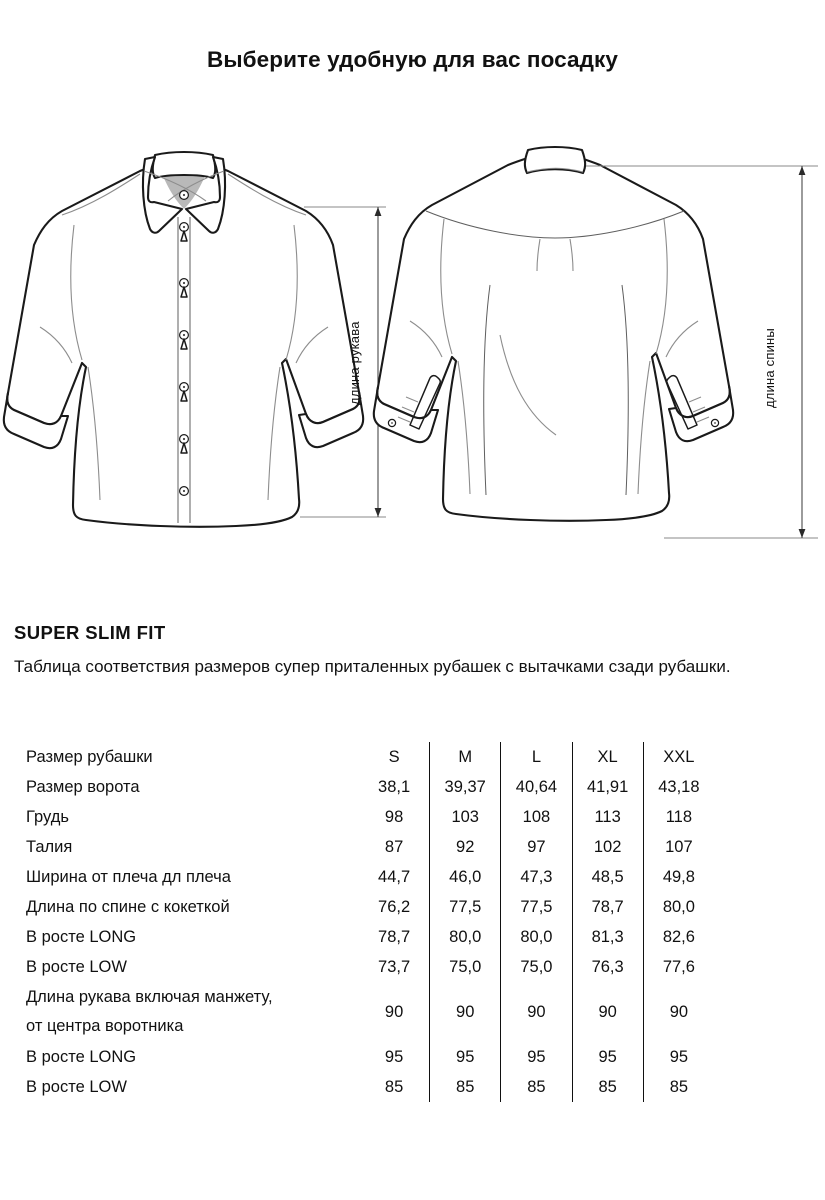 The height and width of the screenshot is (1200, 825). I want to click on header-size-m: M, so click(465, 757).